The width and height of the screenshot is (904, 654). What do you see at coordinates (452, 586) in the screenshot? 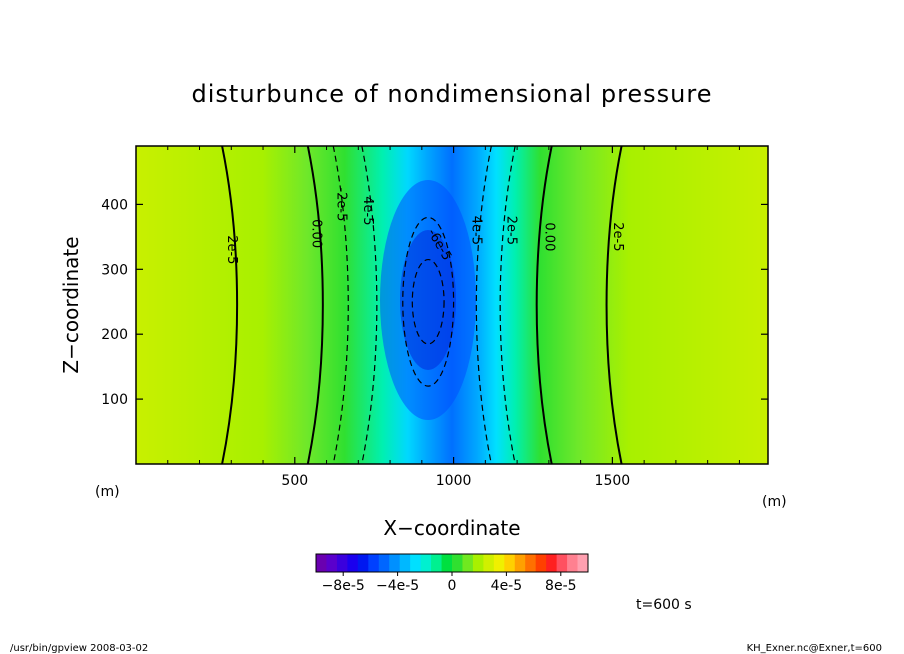
I see `colorbar-tick-label: 0` at bounding box center [452, 586].